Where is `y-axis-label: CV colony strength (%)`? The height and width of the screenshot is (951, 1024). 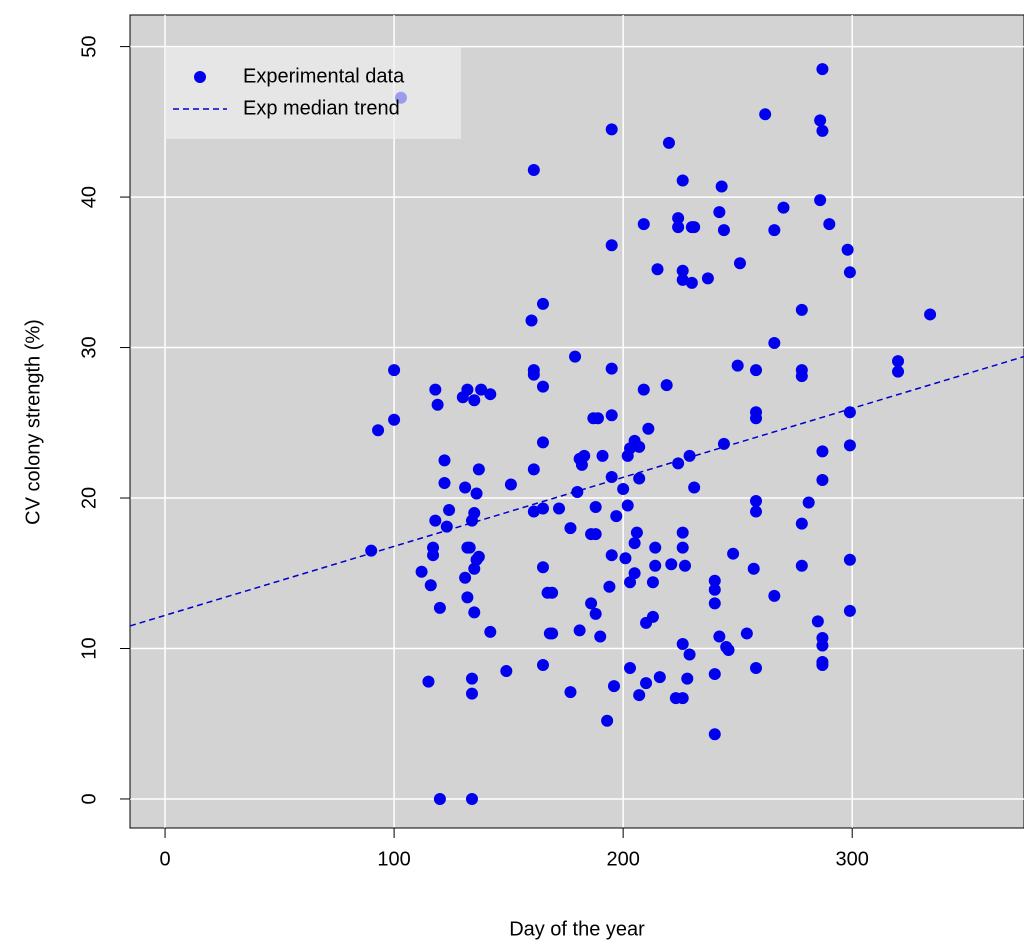
y-axis-label: CV colony strength (%) is located at coordinates (33, 422).